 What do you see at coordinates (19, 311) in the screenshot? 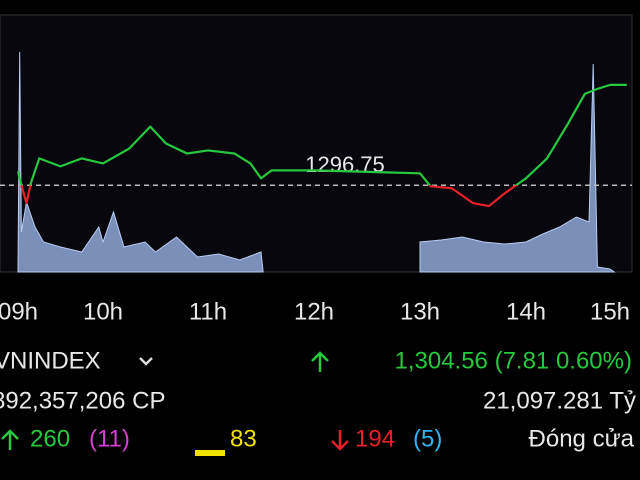
I see `x-tick-label: 09h` at bounding box center [19, 311].